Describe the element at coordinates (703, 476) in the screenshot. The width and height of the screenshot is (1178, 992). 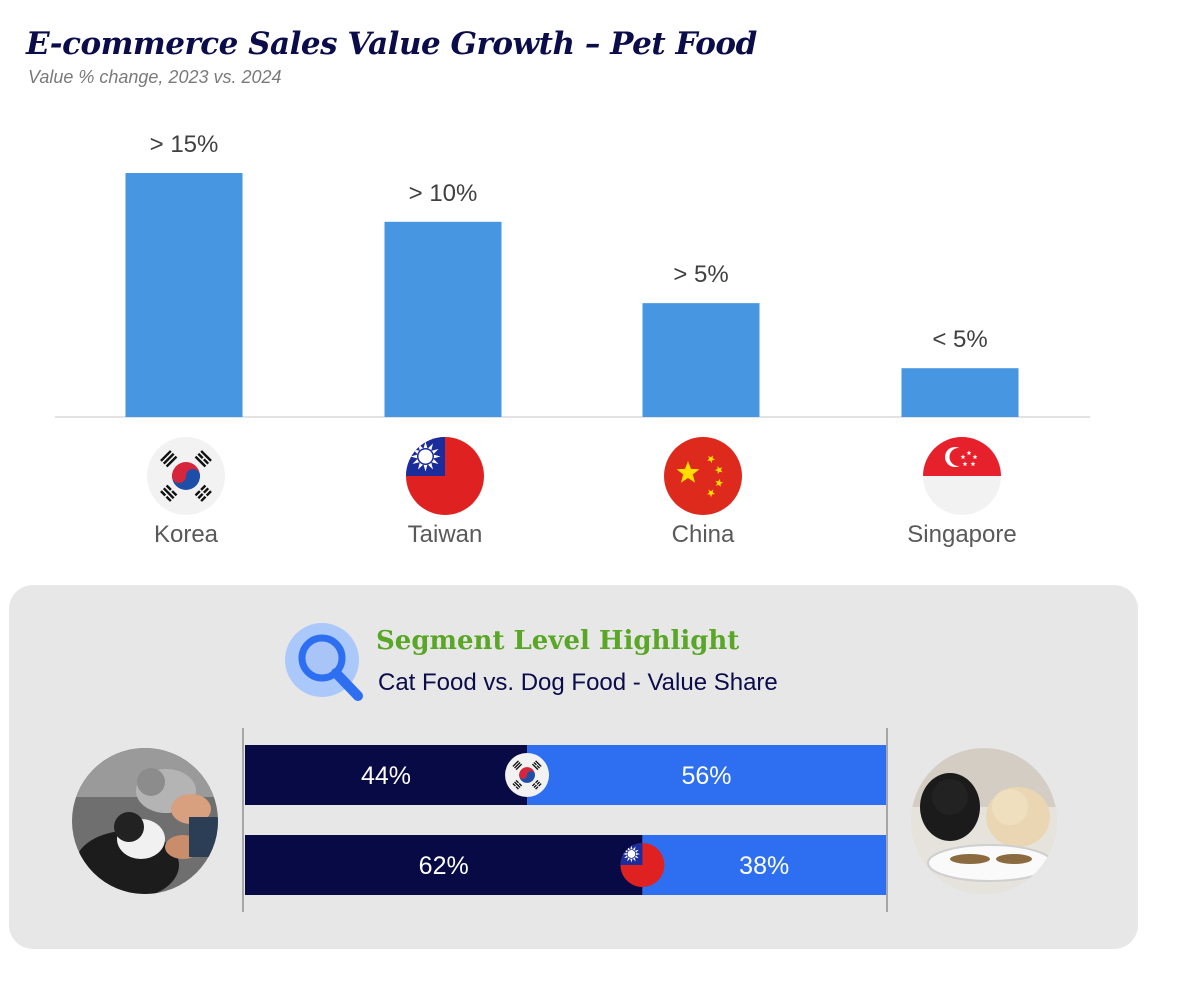
I see `china-flag-icon` at that location.